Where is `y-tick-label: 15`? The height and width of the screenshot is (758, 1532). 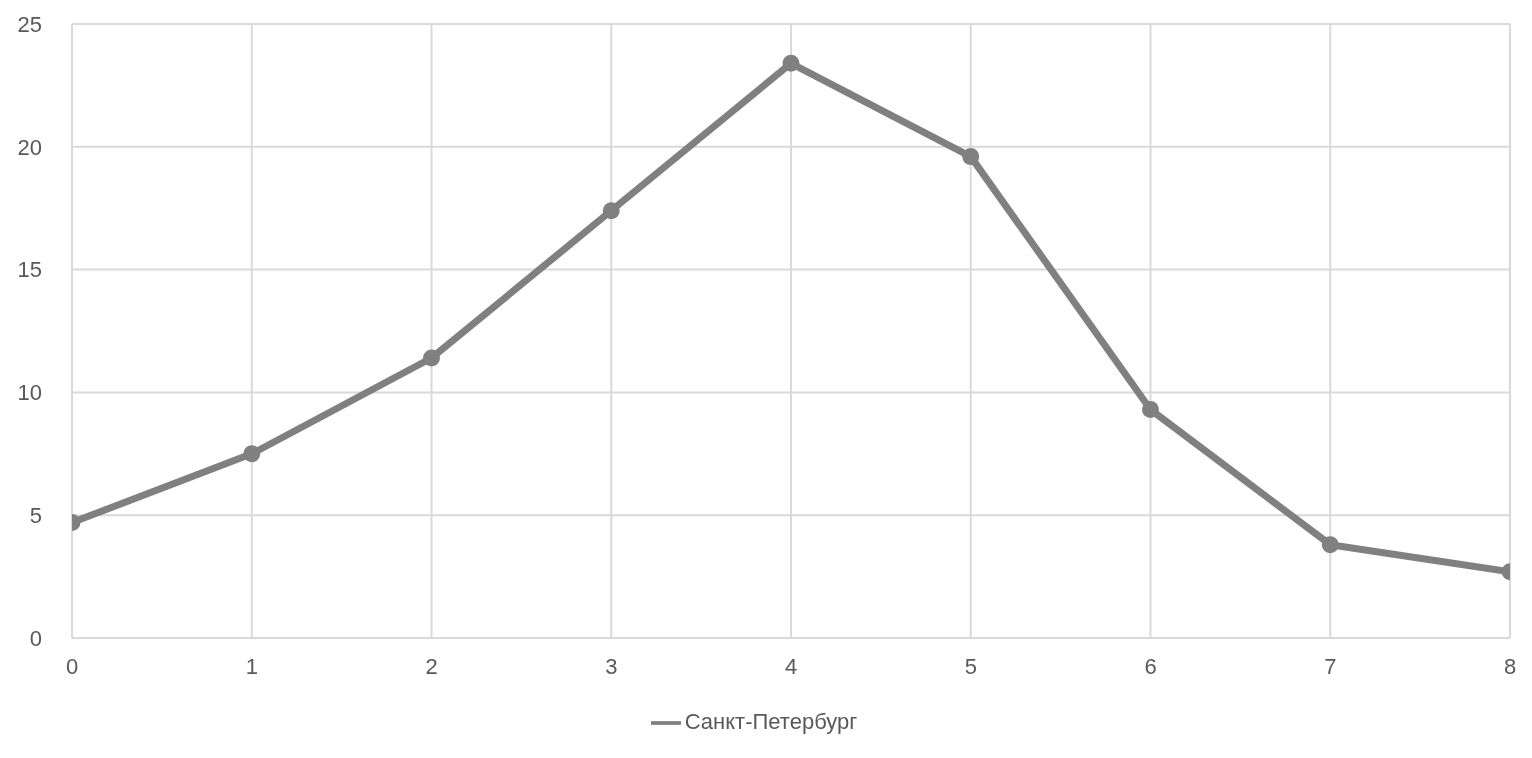
y-tick-label: 15 is located at coordinates (29, 270).